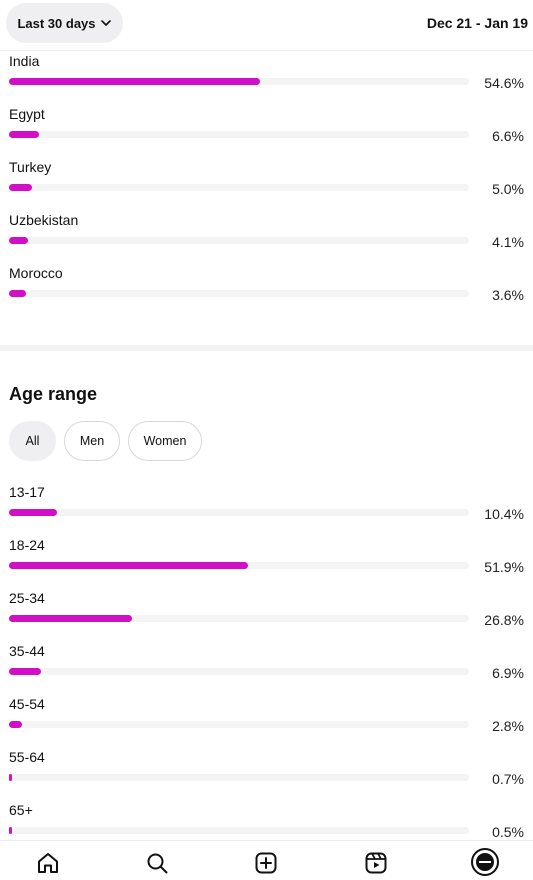  What do you see at coordinates (508, 673) in the screenshot?
I see `percent-value: 6.9%` at bounding box center [508, 673].